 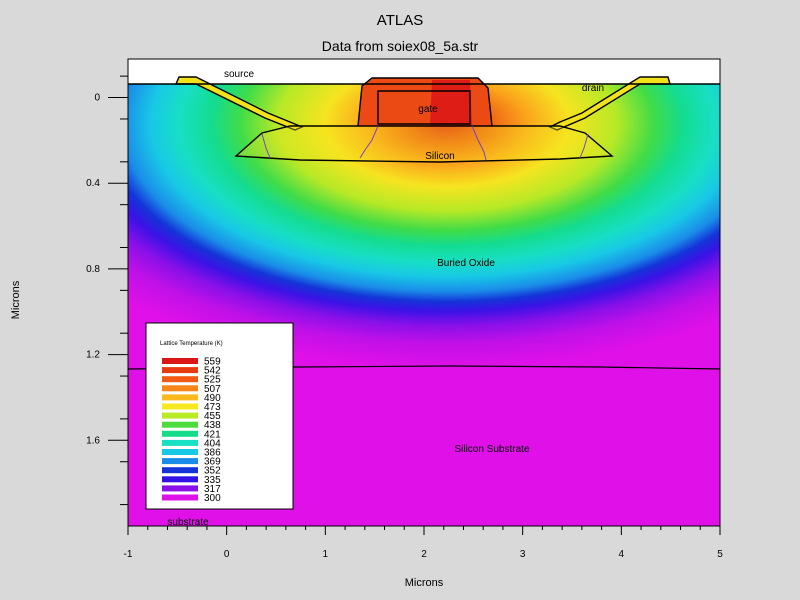 What do you see at coordinates (212, 489) in the screenshot?
I see `legend-value: 317` at bounding box center [212, 489].